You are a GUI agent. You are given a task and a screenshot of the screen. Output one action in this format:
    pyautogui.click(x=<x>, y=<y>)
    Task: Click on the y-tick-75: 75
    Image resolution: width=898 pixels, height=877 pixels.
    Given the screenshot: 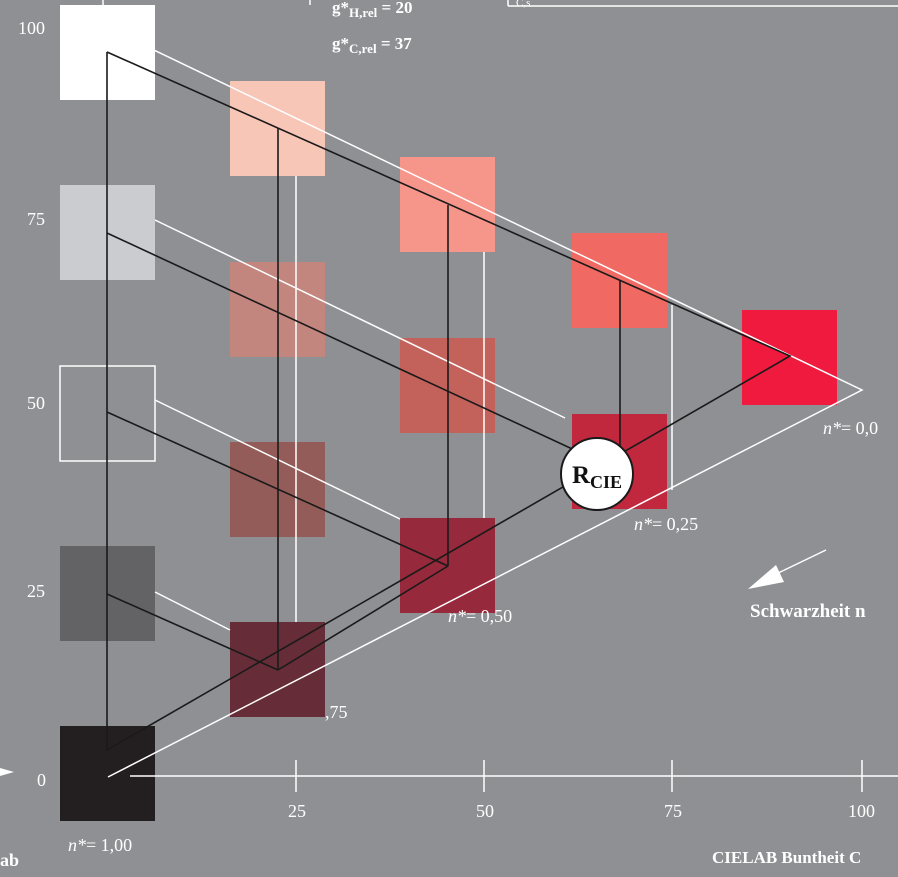 What is the action you would take?
    pyautogui.click(x=36, y=219)
    